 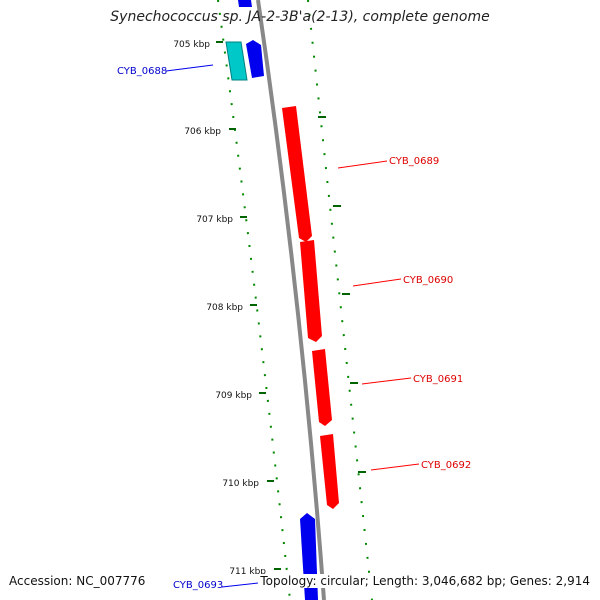 I want to click on tick-label: 705 kbp, so click(x=191, y=45).